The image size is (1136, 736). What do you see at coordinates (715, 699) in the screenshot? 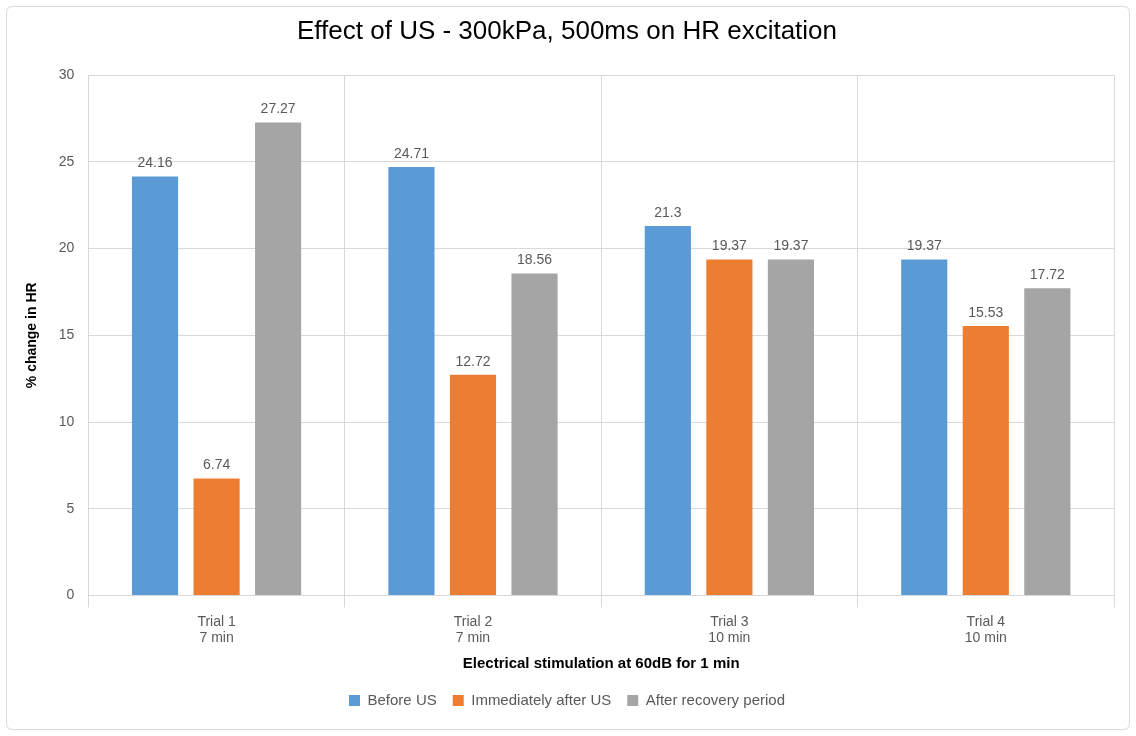
I see `legend-label: After recovery period` at bounding box center [715, 699].